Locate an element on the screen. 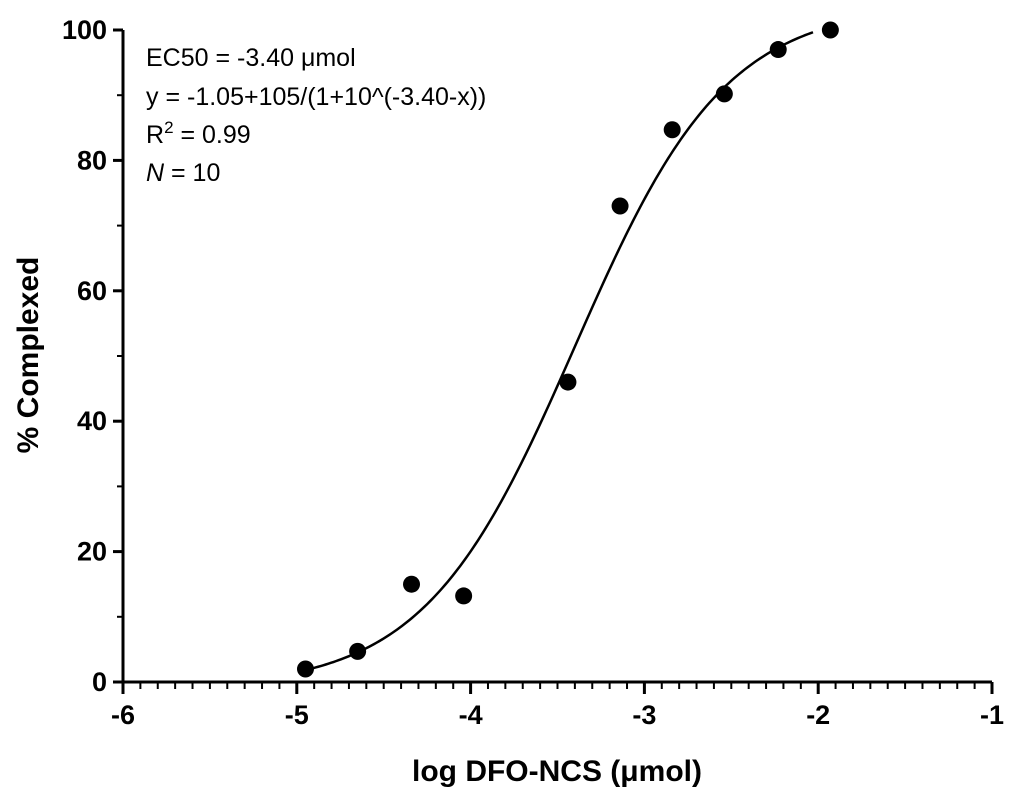 Image resolution: width=1024 pixels, height=794 pixels. x-tick-label: -5 is located at coordinates (297, 715).